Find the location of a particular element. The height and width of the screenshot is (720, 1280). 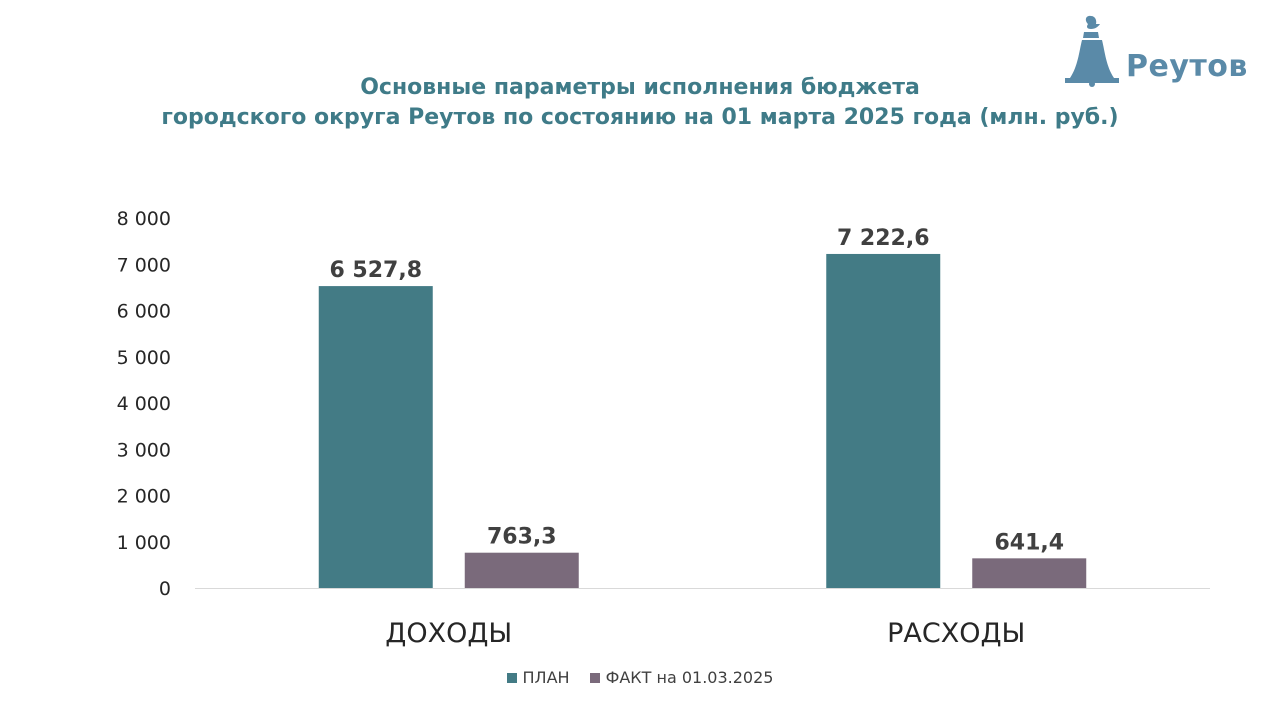

chart-title-line-1: Основные параметры исполнения бюджета is located at coordinates (640, 87).